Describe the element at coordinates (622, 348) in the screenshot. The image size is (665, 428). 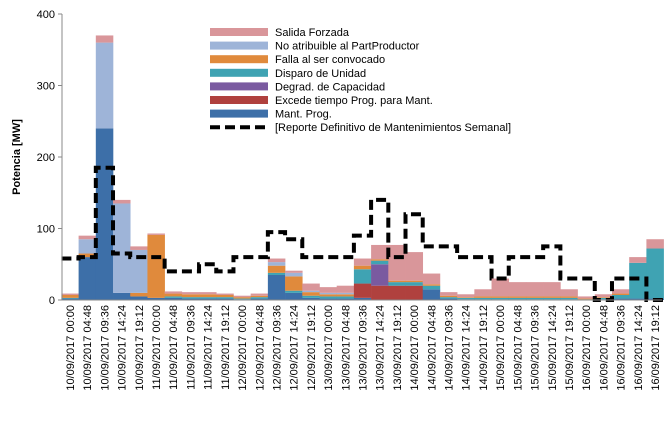
I see `x-tick-label: 16/09/2017 09:36` at that location.